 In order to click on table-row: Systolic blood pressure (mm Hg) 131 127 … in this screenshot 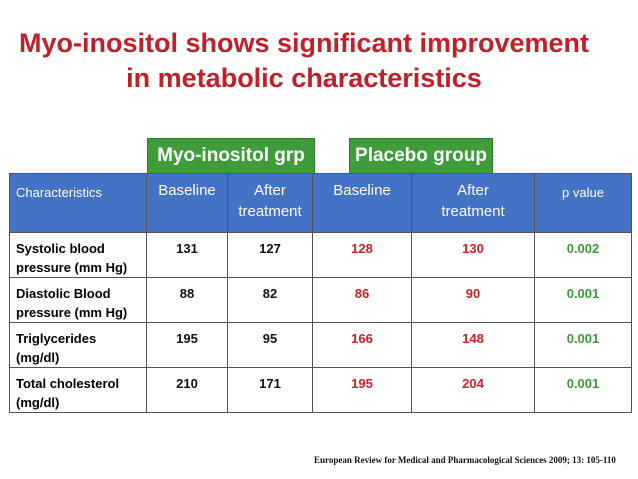, I will do `click(320, 255)`.